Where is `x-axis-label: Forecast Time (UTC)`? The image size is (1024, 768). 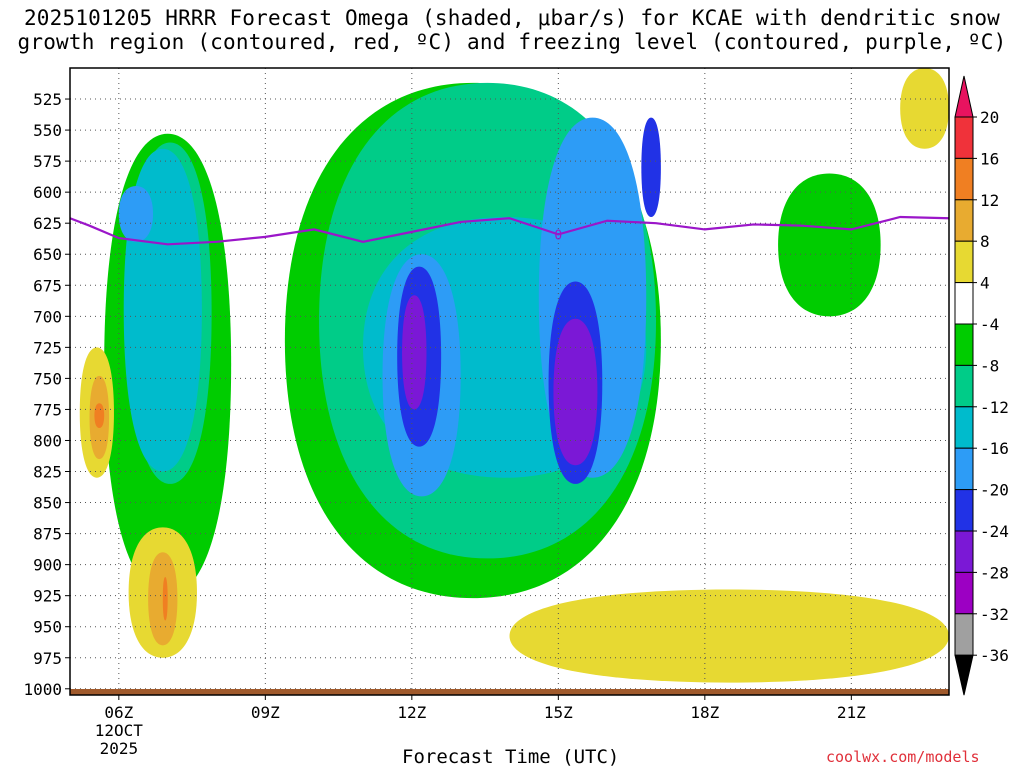 x-axis-label: Forecast Time (UTC) is located at coordinates (511, 757).